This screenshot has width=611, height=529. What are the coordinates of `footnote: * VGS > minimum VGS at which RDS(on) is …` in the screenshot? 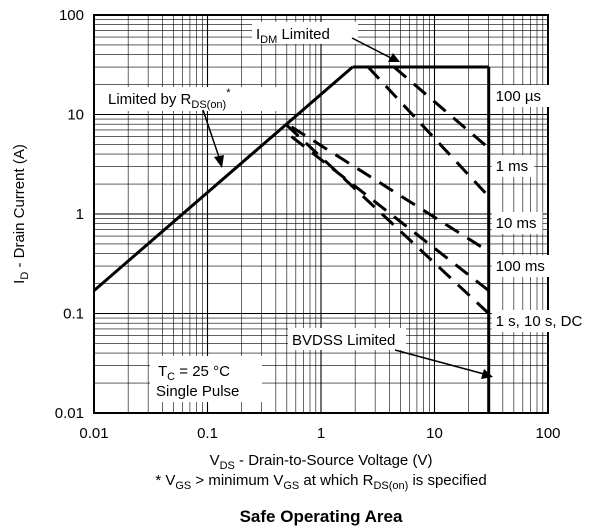 It's located at (320, 482).